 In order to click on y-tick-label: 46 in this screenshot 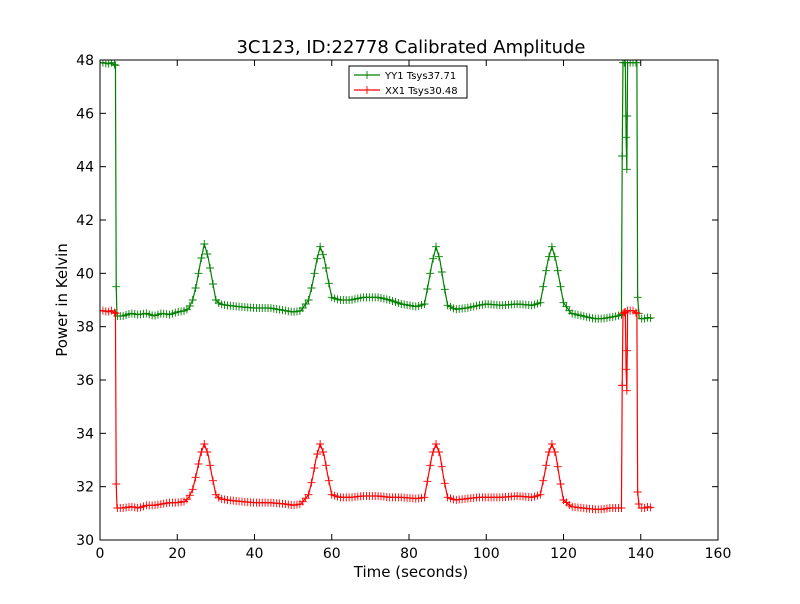, I will do `click(85, 114)`.